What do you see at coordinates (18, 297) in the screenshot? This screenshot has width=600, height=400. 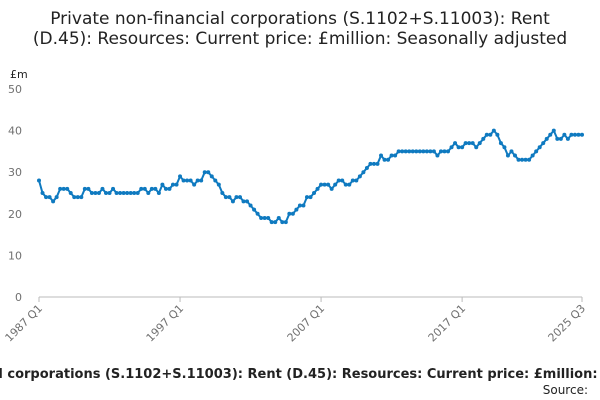 I see `y-tick-label: 0` at bounding box center [18, 297].